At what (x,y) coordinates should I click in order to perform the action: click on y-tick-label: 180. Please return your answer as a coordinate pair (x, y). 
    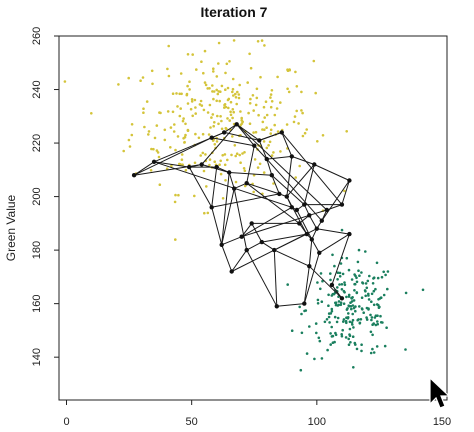
    Looking at the image, I should click on (37, 250).